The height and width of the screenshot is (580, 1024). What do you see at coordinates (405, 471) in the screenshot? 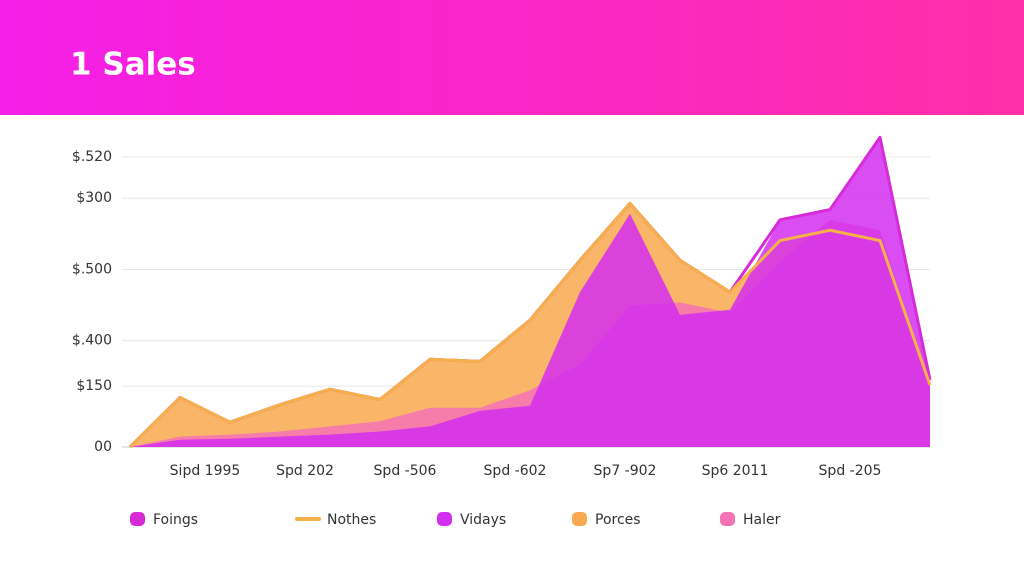
I see `x-tick-label: Spd -506` at bounding box center [405, 471].